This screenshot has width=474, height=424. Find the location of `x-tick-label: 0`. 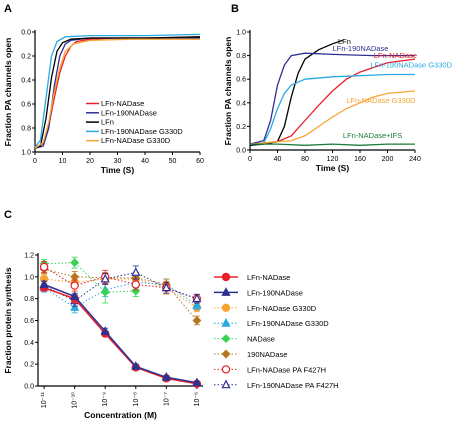

x-tick-label: 0 is located at coordinates (250, 159).